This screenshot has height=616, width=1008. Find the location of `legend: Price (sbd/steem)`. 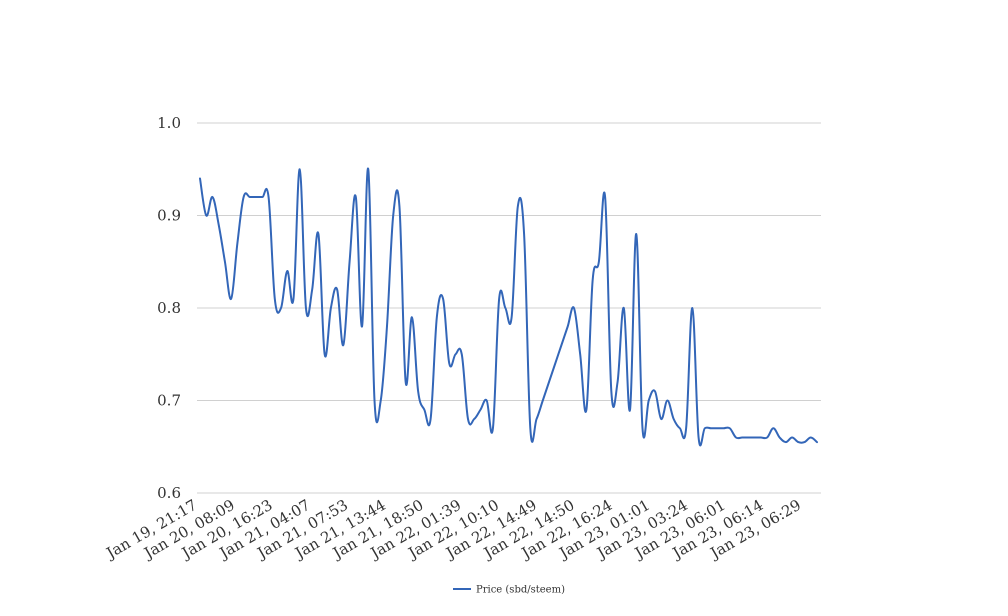

legend: Price (sbd/steem) is located at coordinates (509, 590).